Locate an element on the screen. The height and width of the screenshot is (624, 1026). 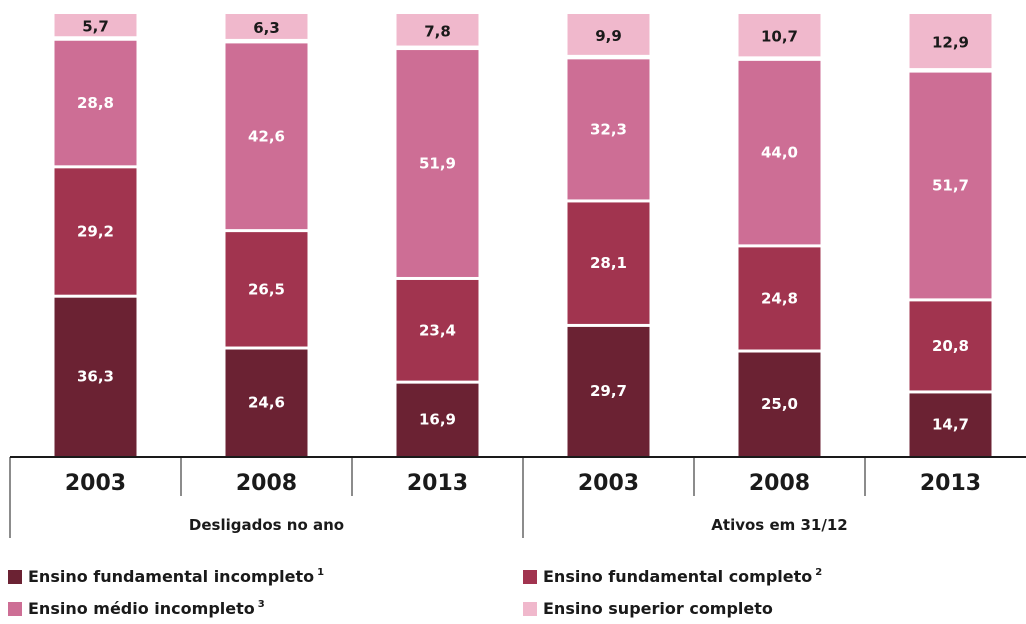
data-label: 10,7 is located at coordinates (779, 37).